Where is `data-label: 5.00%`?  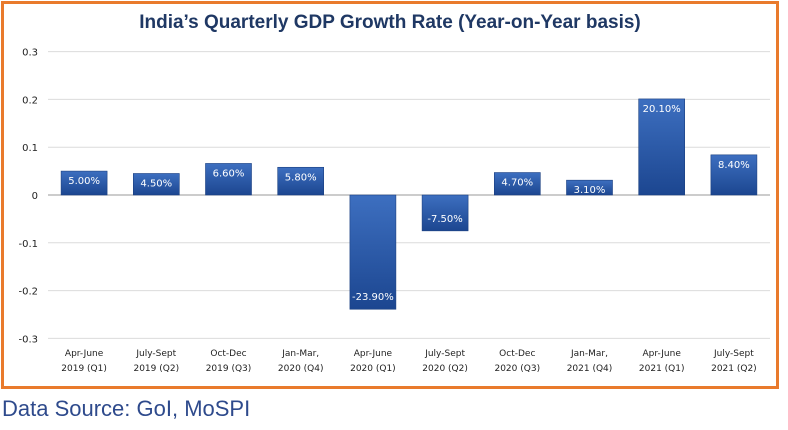
data-label: 5.00% is located at coordinates (84, 181).